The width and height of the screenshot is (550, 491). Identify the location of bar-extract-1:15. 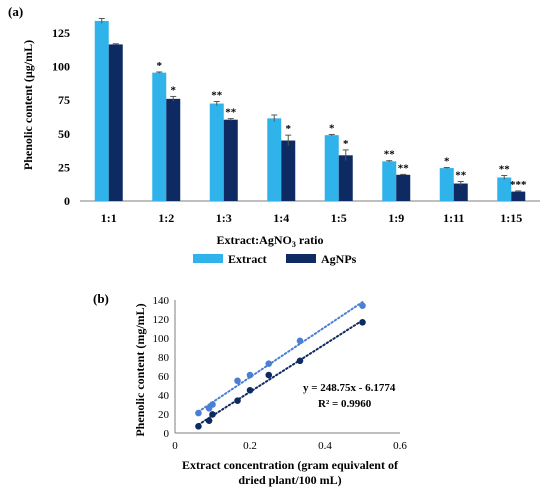
(504, 189).